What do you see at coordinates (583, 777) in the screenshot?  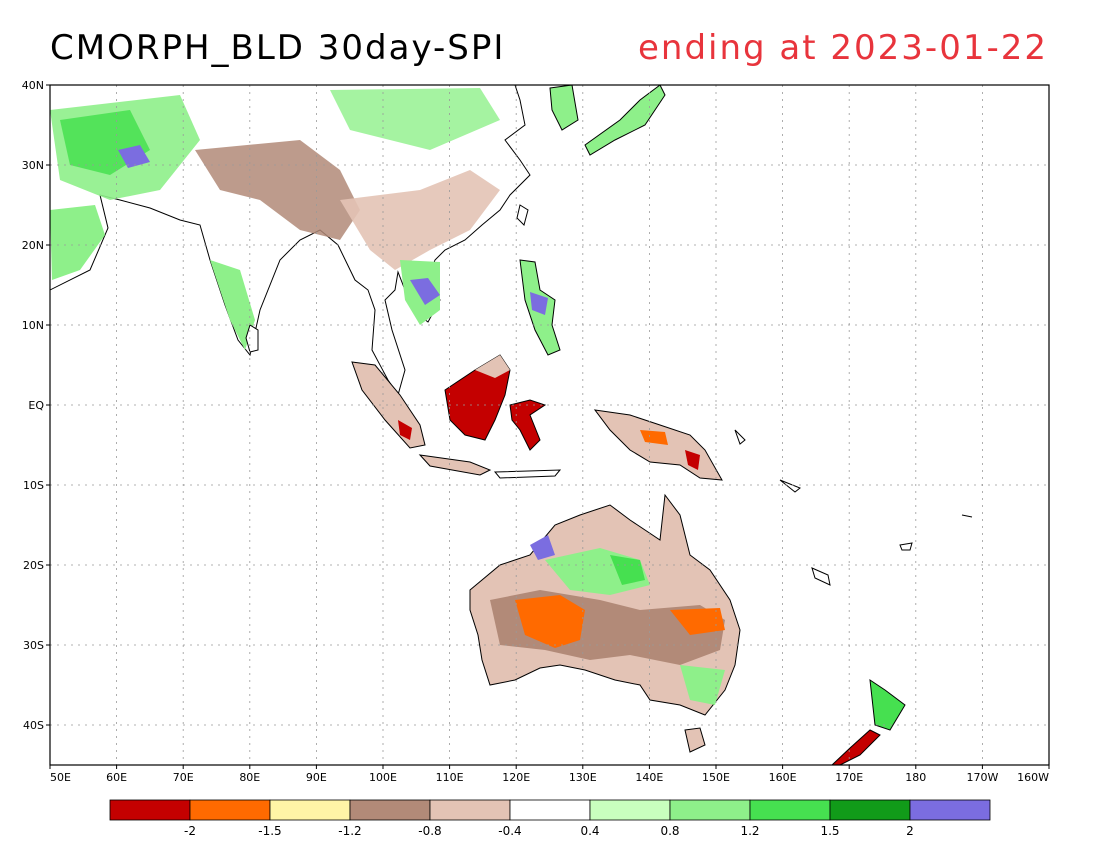 I see `lon-tick-label: 130E` at bounding box center [583, 777].